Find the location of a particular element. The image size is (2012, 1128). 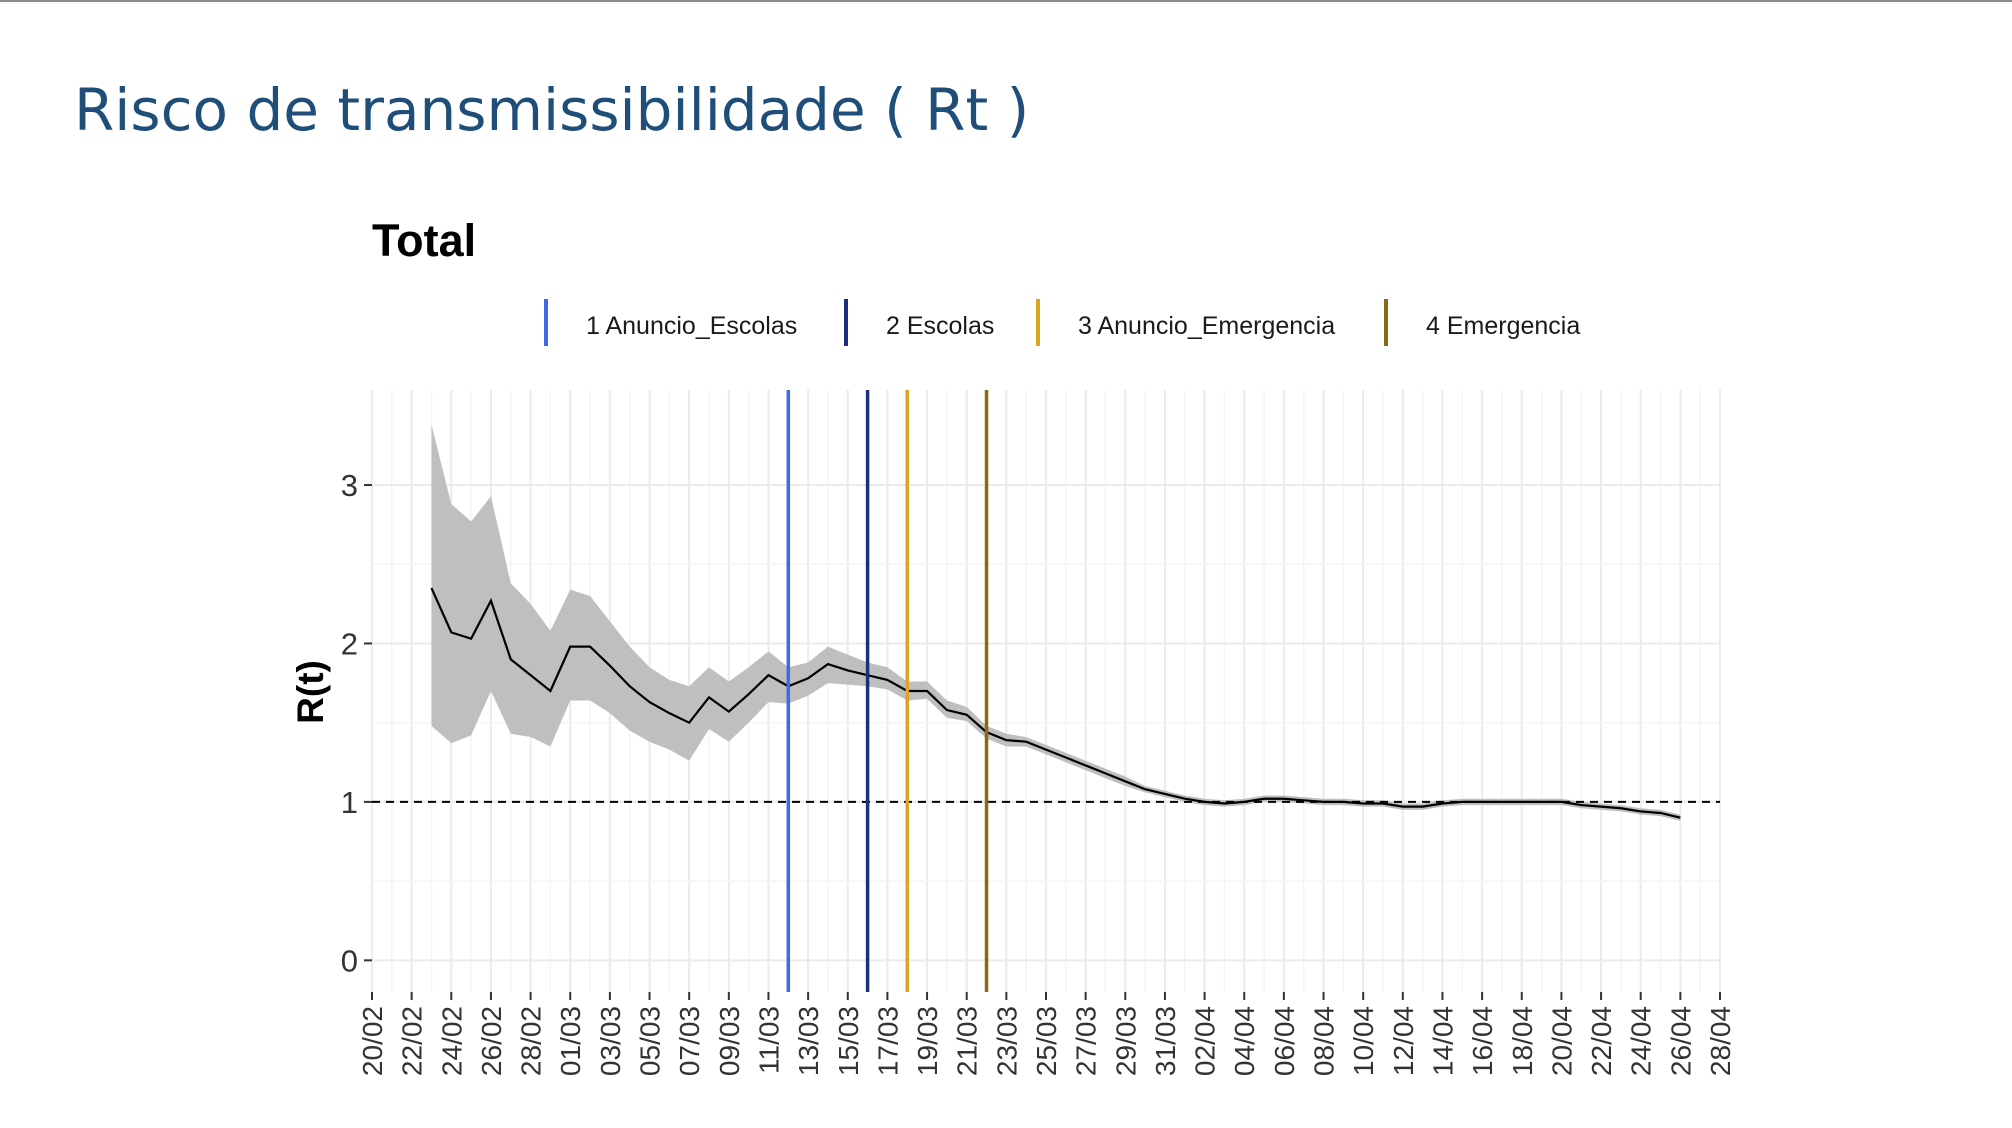

x-tick-label: 08/04 is located at coordinates (1324, 1041).